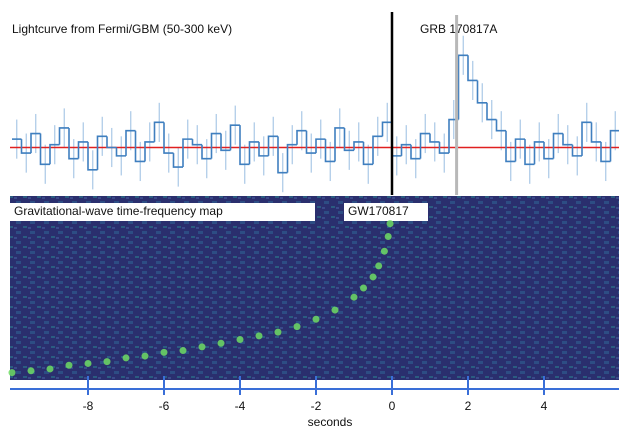  What do you see at coordinates (164, 406) in the screenshot?
I see `x-tick-label: -6` at bounding box center [164, 406].